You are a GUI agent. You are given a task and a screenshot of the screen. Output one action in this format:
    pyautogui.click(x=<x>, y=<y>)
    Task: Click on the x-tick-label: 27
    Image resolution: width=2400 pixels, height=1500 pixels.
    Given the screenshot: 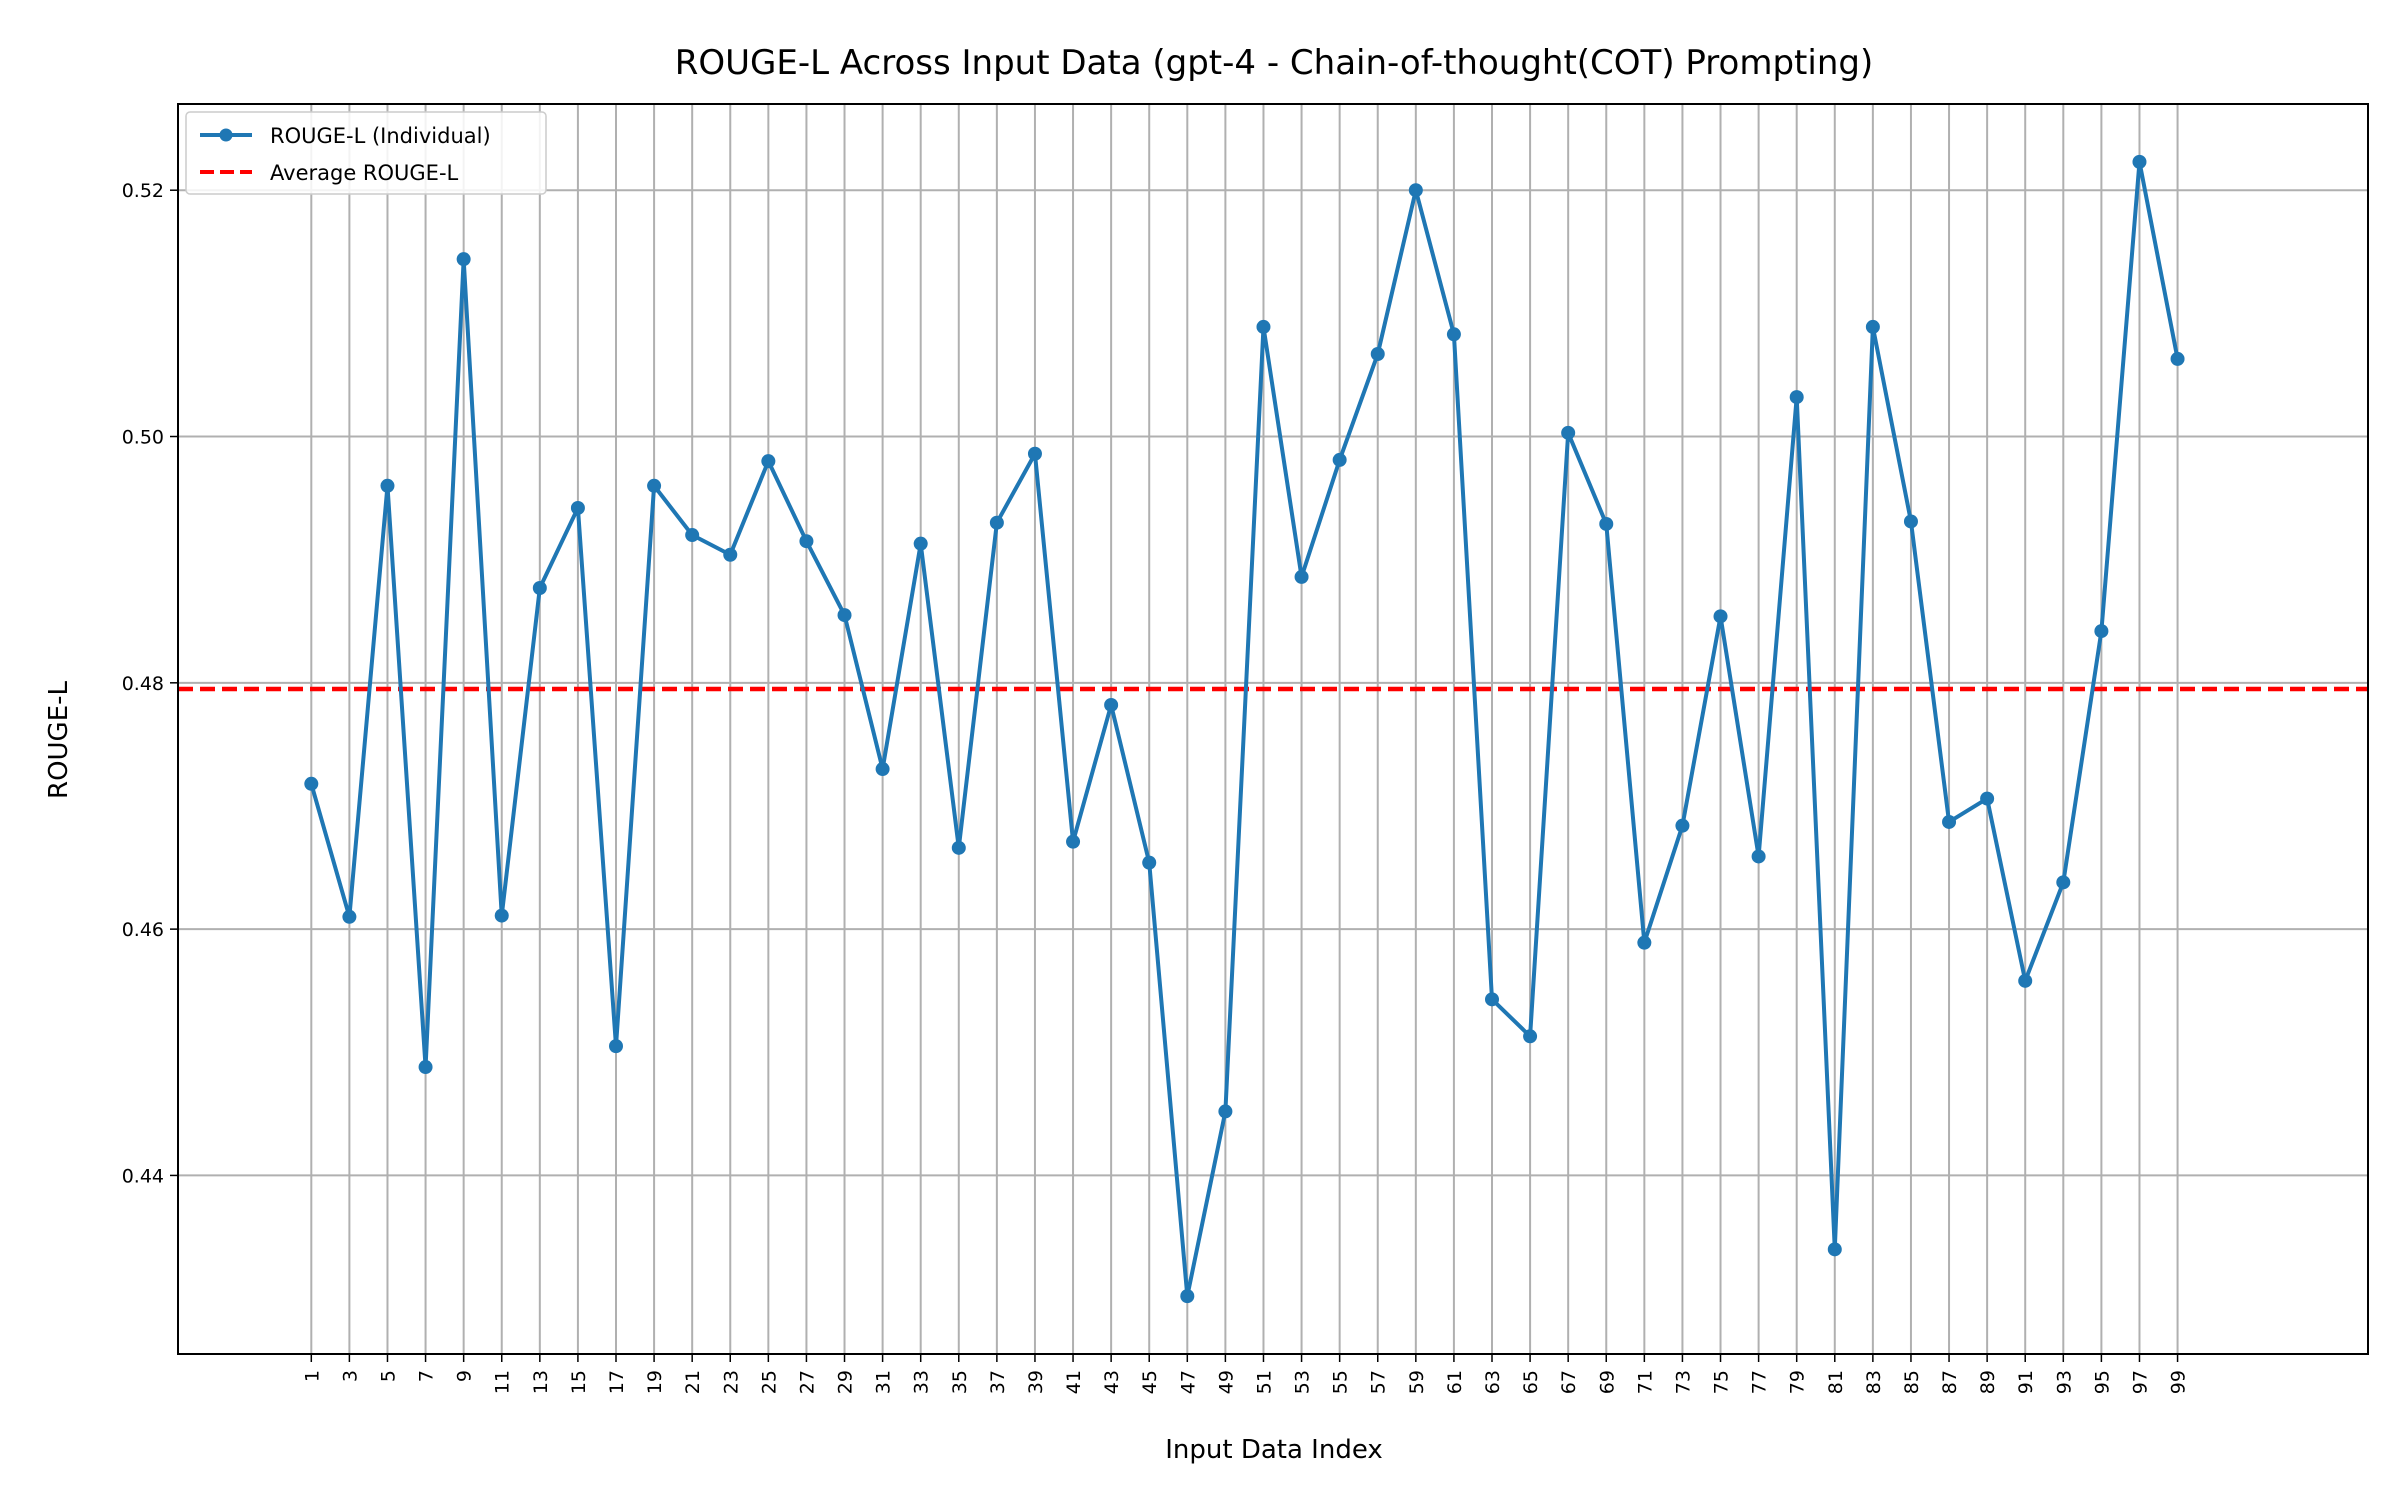 What is the action you would take?
    pyautogui.click(x=807, y=1382)
    